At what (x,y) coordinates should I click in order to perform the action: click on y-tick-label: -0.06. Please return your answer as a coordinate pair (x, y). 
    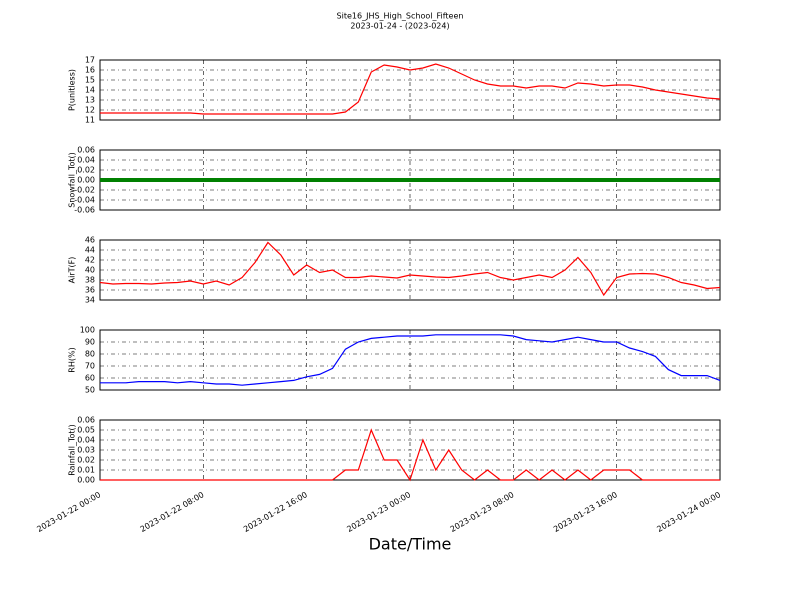
    Looking at the image, I should click on (84, 210).